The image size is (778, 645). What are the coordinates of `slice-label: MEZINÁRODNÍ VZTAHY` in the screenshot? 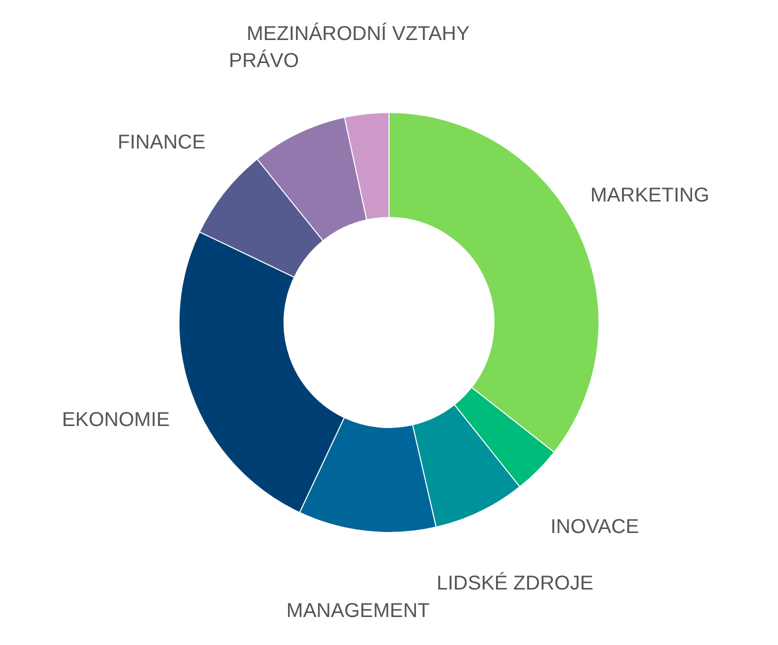 It's located at (358, 34).